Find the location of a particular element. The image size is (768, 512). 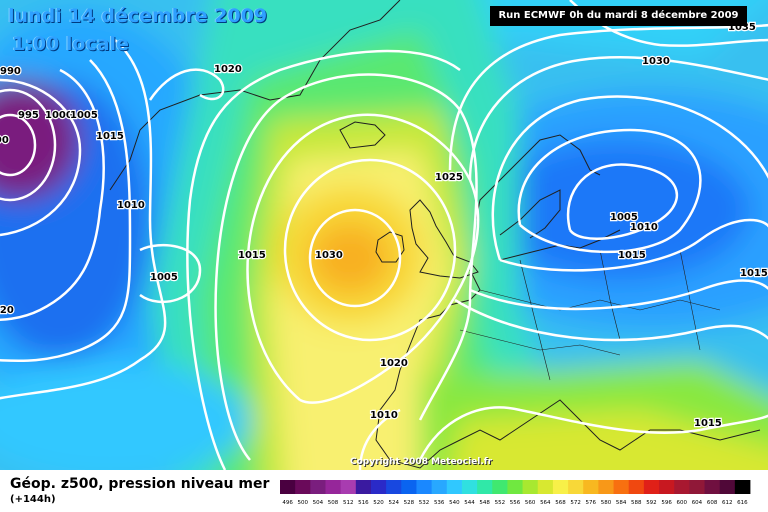

legend-tick-label: 504 is located at coordinates (318, 503).